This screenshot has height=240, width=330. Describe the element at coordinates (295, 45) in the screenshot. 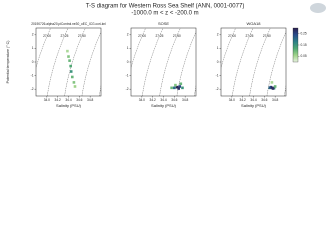

I see `colorbar` at that location.